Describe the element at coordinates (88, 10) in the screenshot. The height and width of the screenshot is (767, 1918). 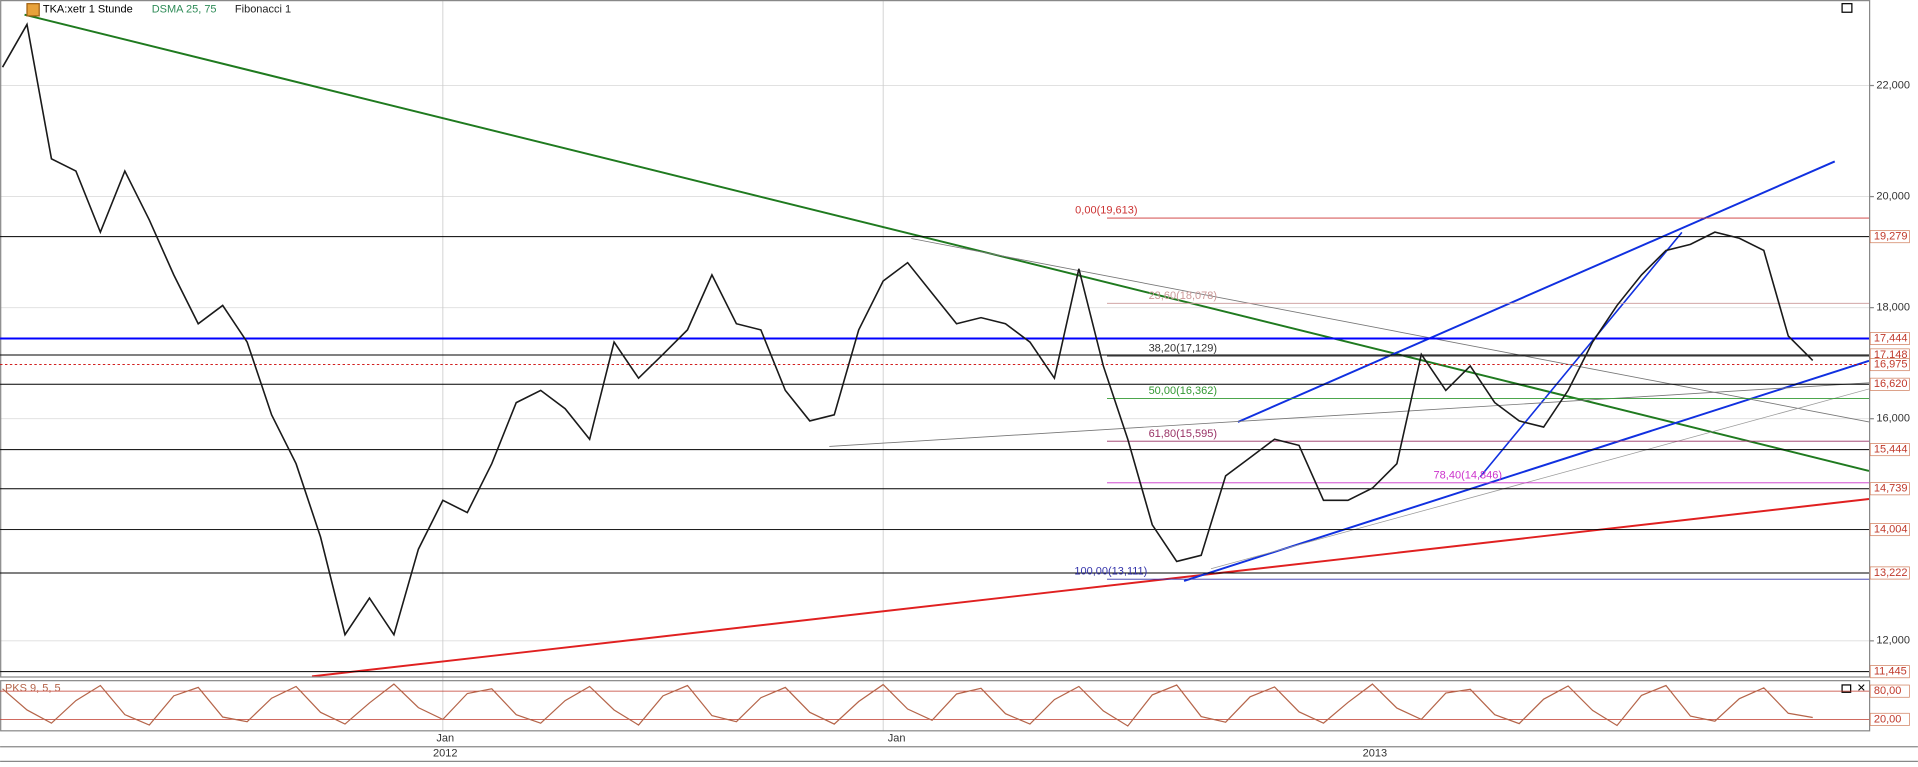
I see `symbol-label: TKA:xetr 1 Stunde` at that location.